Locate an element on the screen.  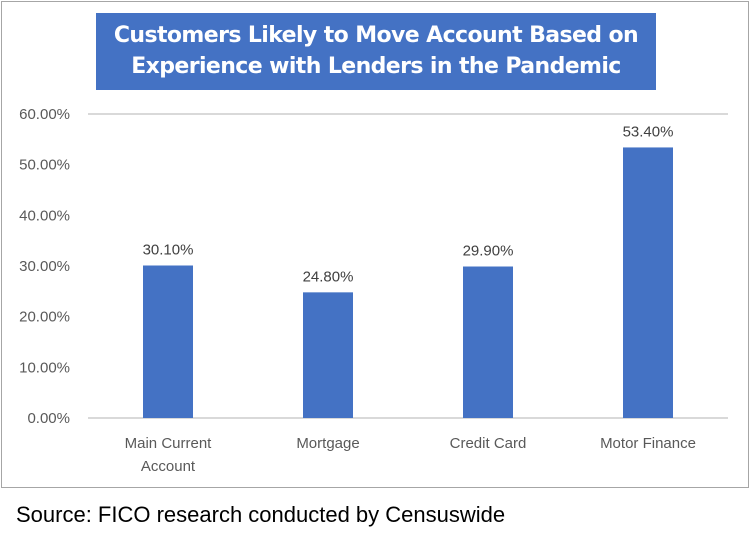
y-tick-label: 20.00% is located at coordinates (44, 317).